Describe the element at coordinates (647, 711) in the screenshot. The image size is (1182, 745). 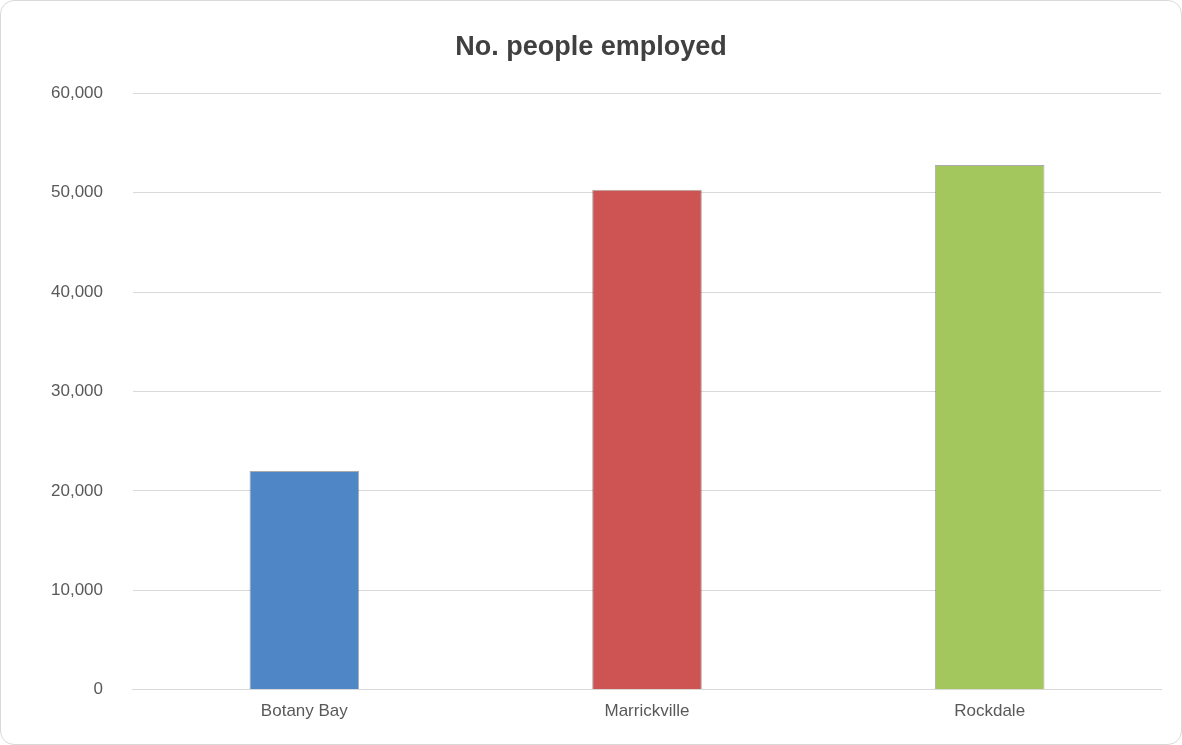
I see `x-tick-label: Marrickville` at that location.